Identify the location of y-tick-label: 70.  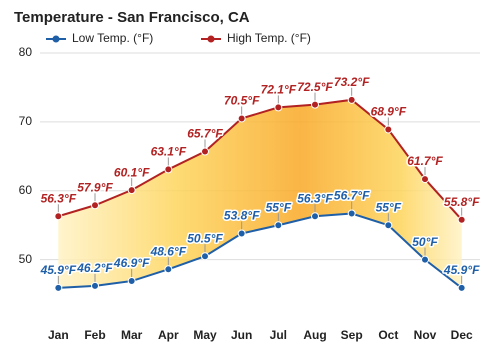
(26, 121).